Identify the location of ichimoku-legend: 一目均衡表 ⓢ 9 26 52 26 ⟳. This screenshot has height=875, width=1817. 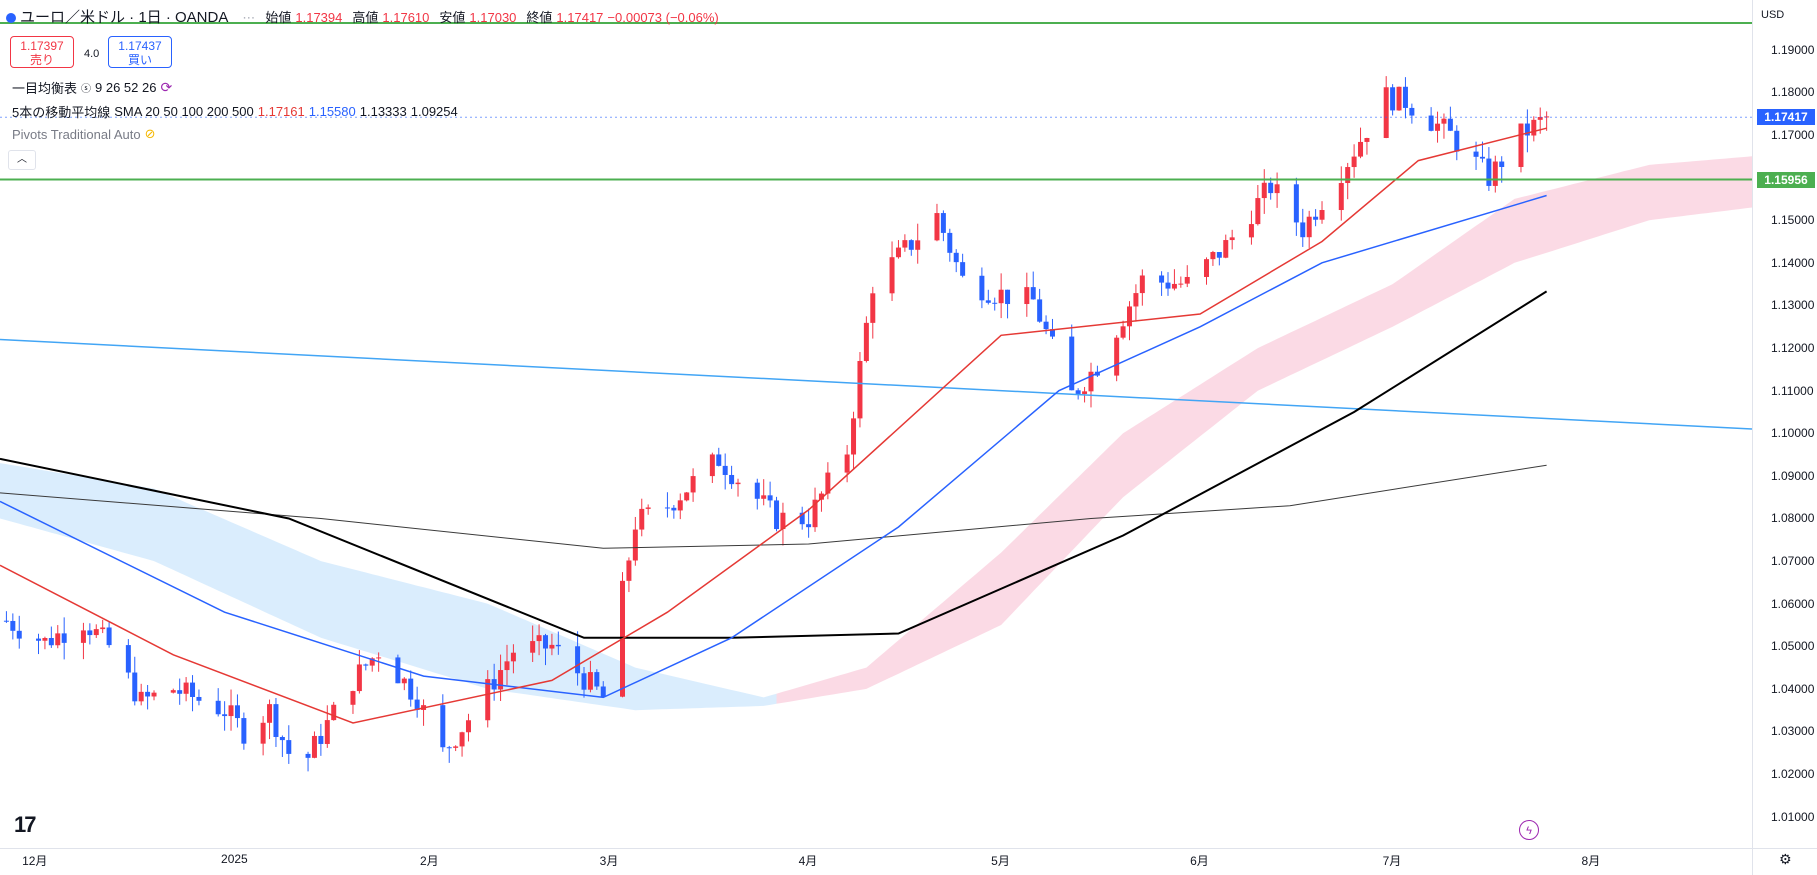
(92, 87).